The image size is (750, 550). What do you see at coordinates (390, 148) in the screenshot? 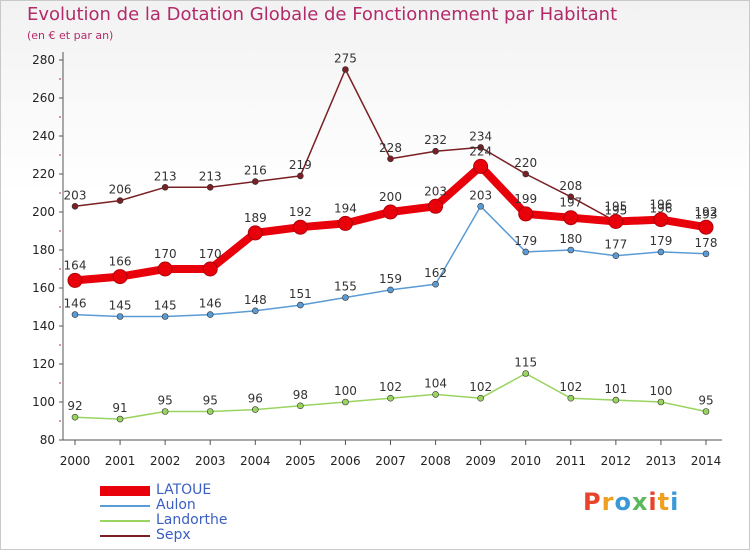
I see `data-label-sepx: 228` at bounding box center [390, 148].